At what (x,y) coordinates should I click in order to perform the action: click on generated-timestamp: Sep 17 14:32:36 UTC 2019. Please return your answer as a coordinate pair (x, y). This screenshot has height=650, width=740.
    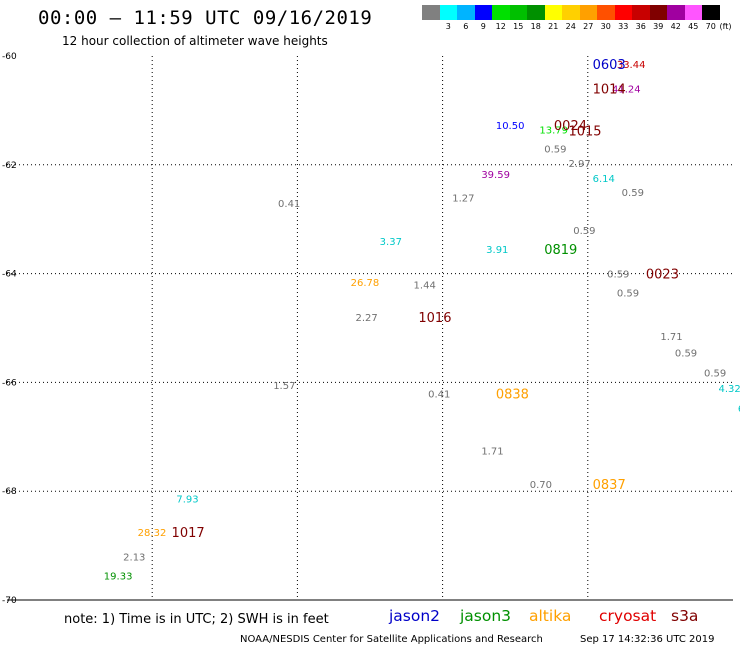
    Looking at the image, I should click on (647, 639).